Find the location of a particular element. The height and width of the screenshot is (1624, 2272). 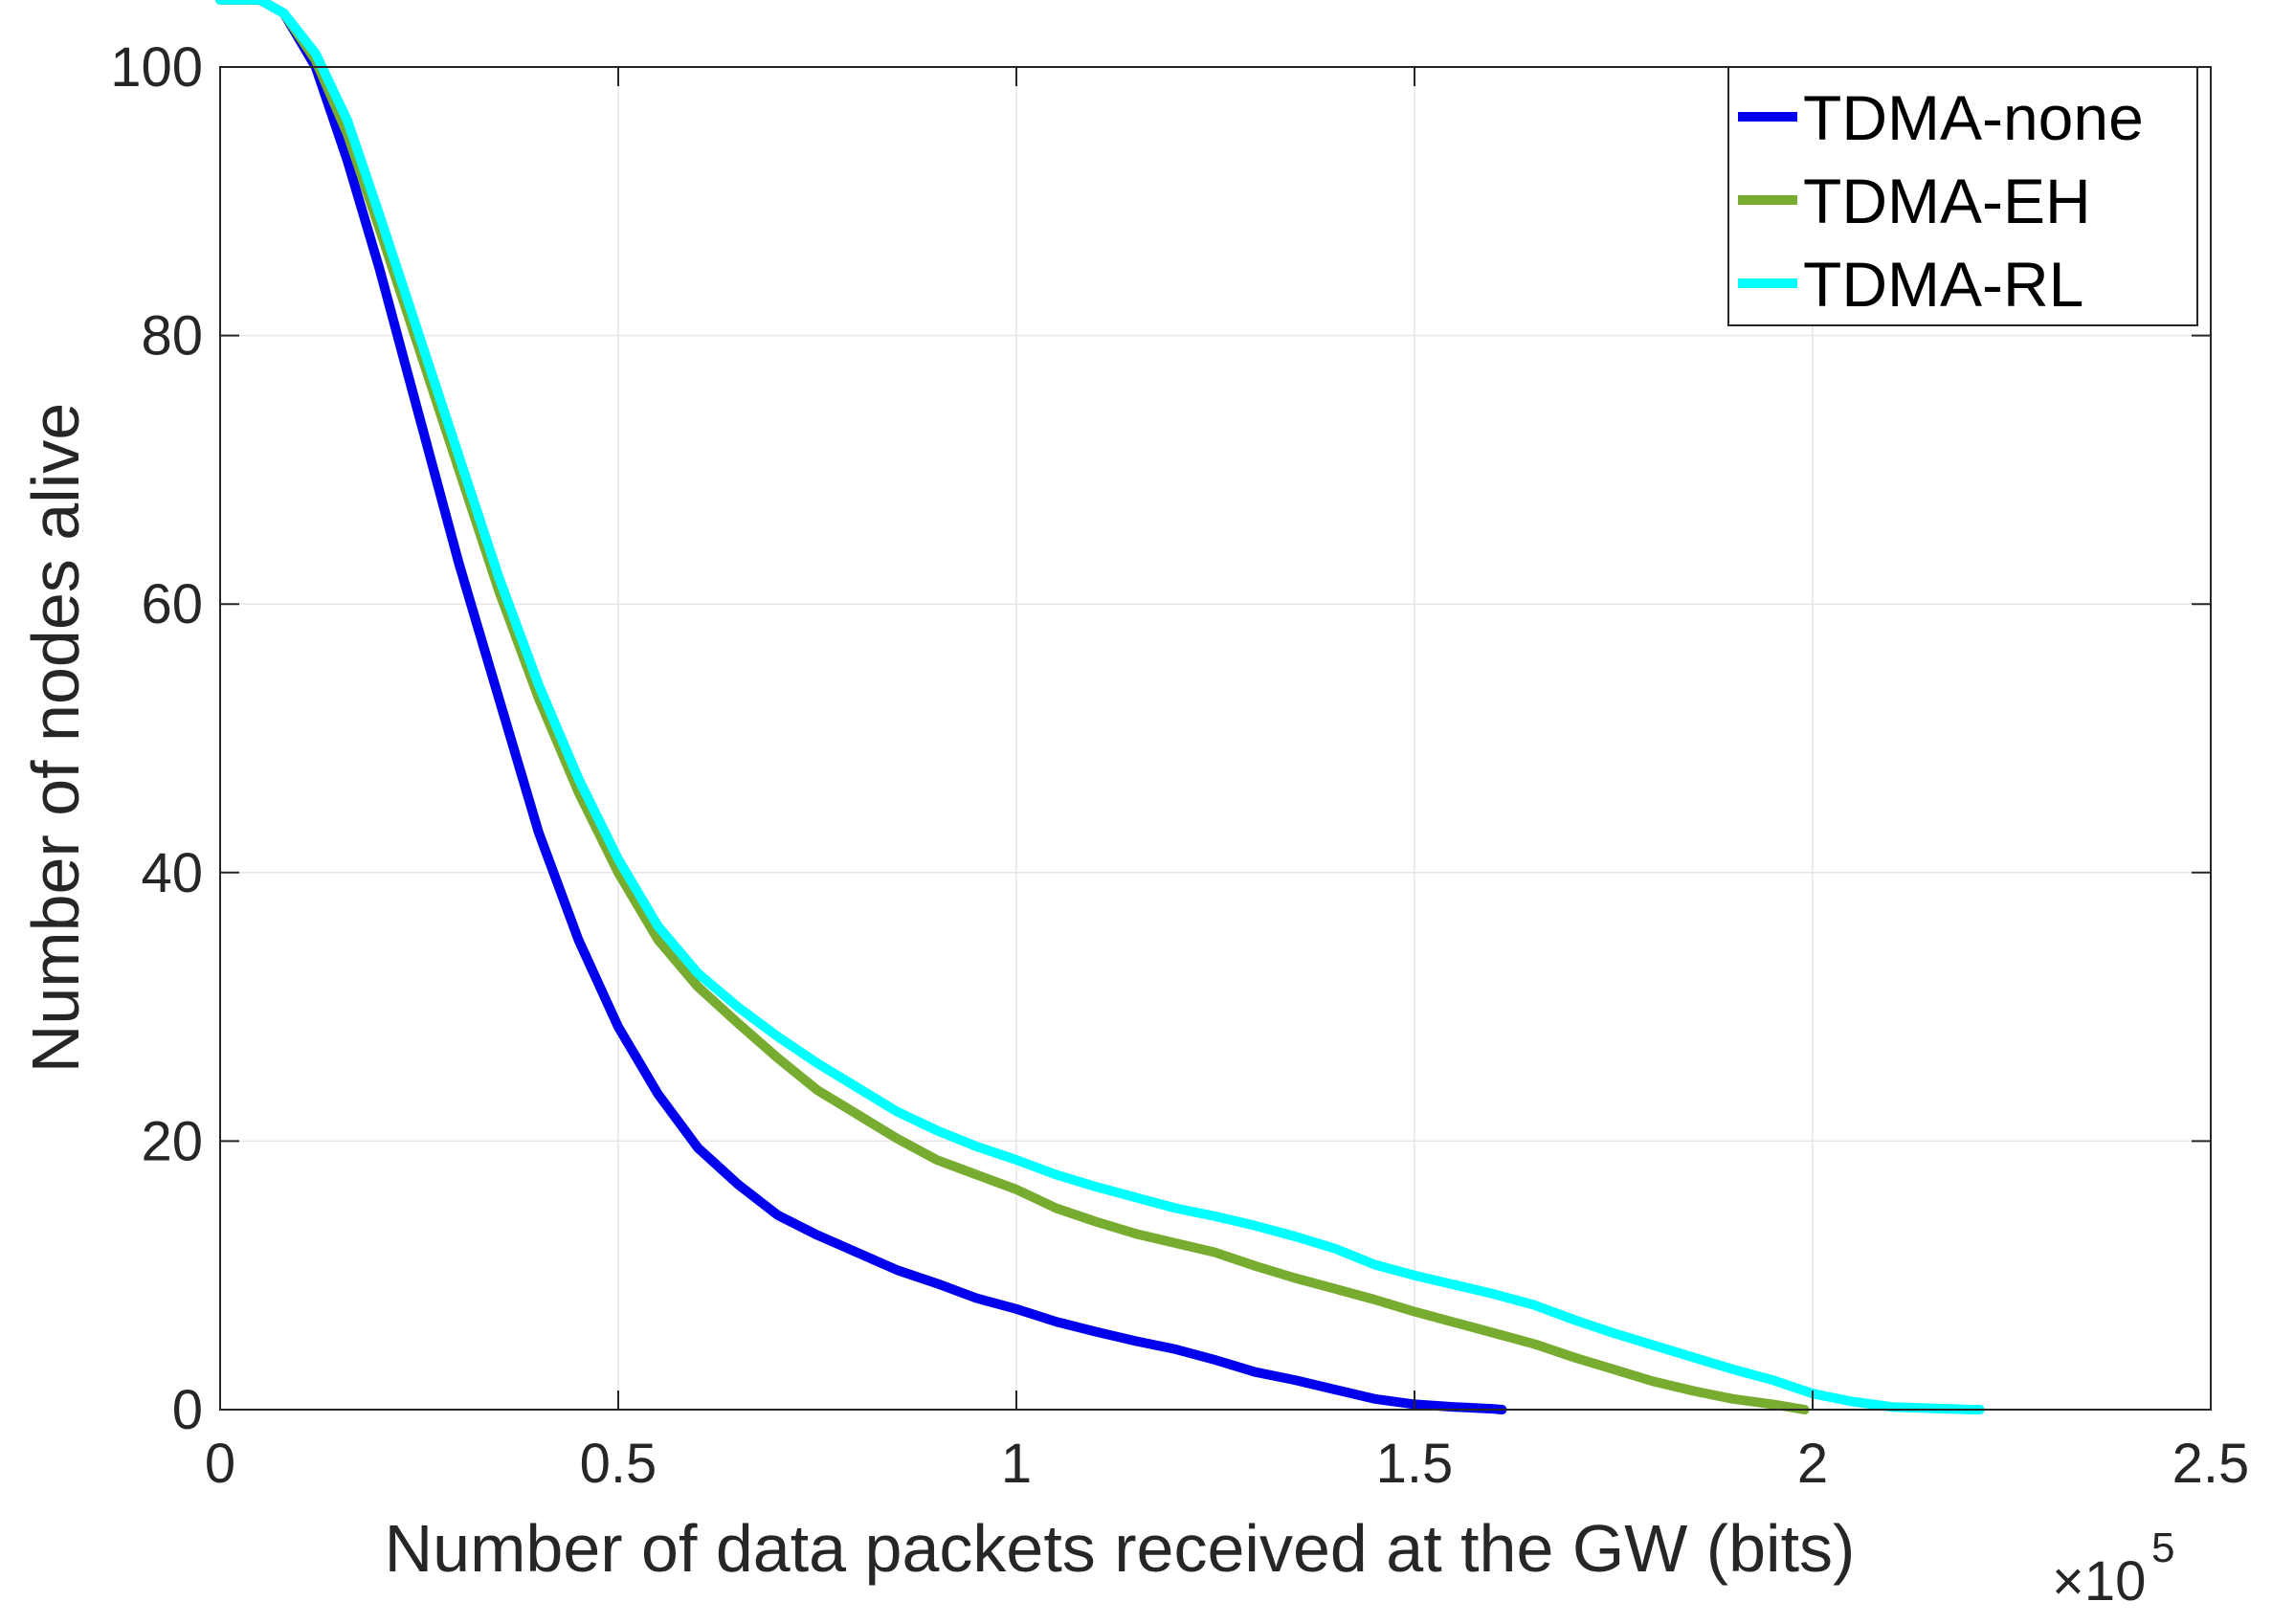

y-tick-label: 40 is located at coordinates (172, 873).